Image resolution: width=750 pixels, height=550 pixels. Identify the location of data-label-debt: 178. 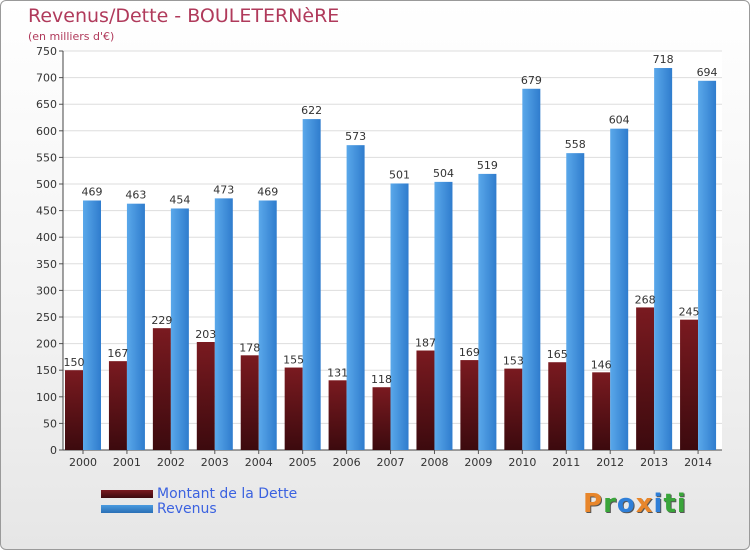
(249, 347).